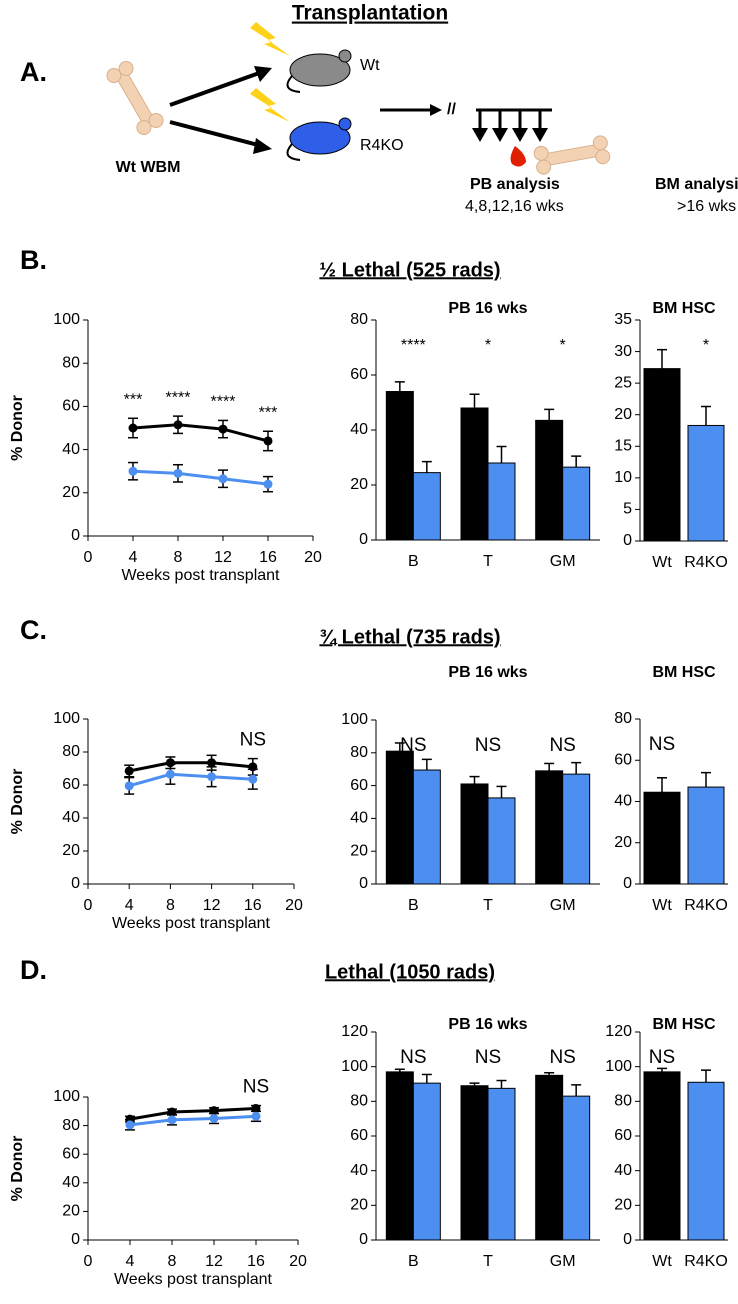 Image resolution: width=738 pixels, height=1304 pixels. What do you see at coordinates (33, 970) in the screenshot?
I see `panel-label: D.` at bounding box center [33, 970].